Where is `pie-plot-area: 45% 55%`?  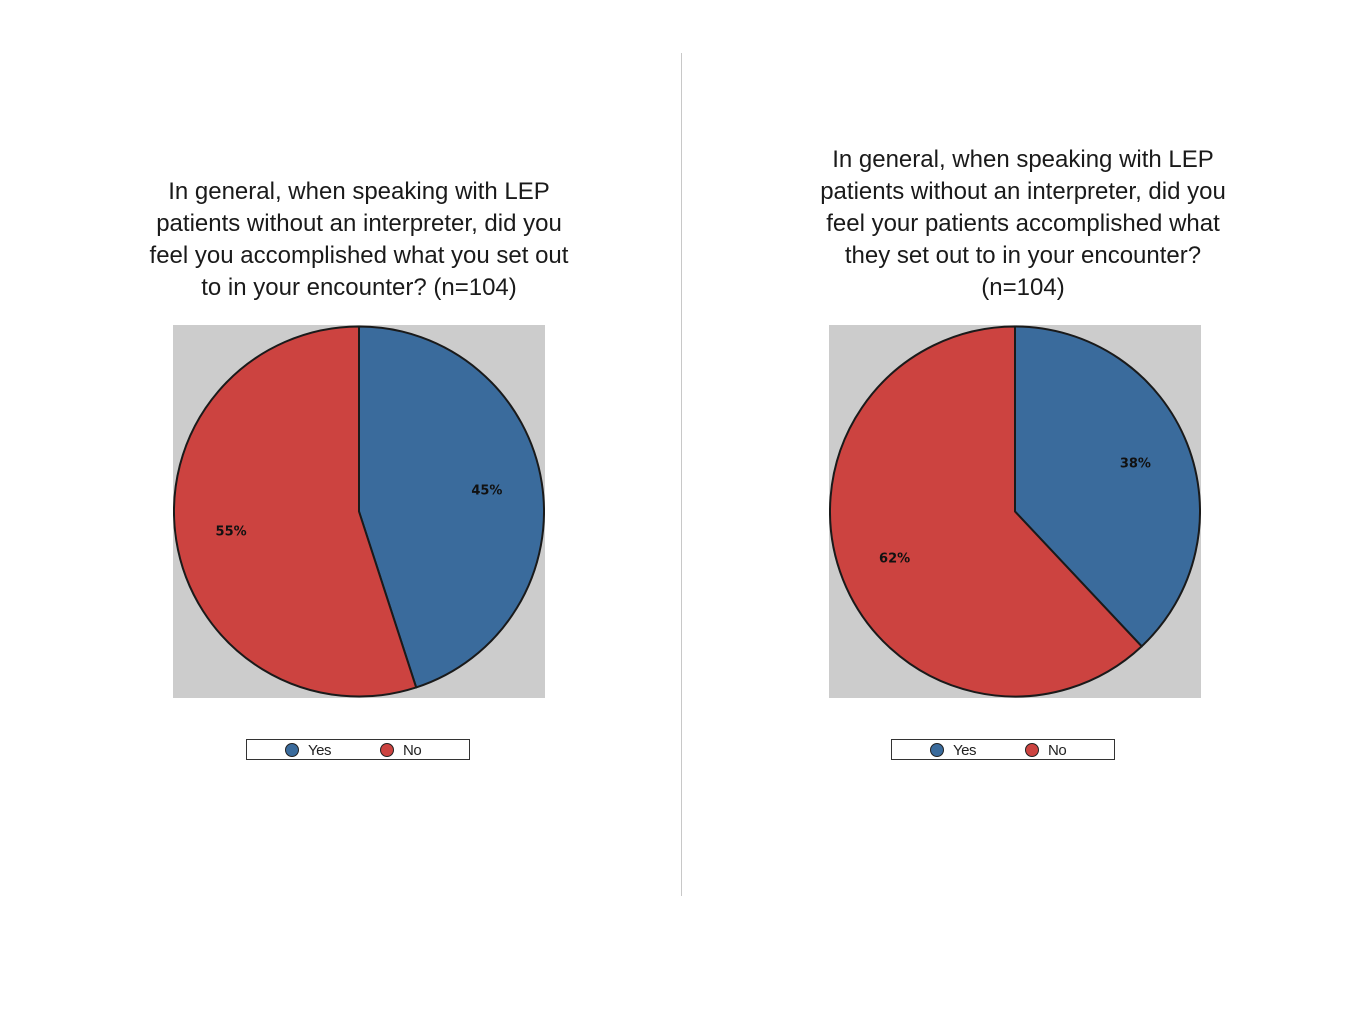 pie-plot-area: 45% 55% is located at coordinates (359, 511).